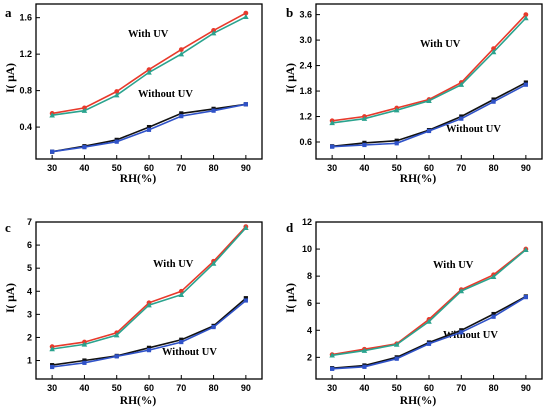 Image resolution: width=550 pixels, height=416 pixels. What do you see at coordinates (305, 142) in the screenshot?
I see `y-tick-label: 0.6` at bounding box center [305, 142].